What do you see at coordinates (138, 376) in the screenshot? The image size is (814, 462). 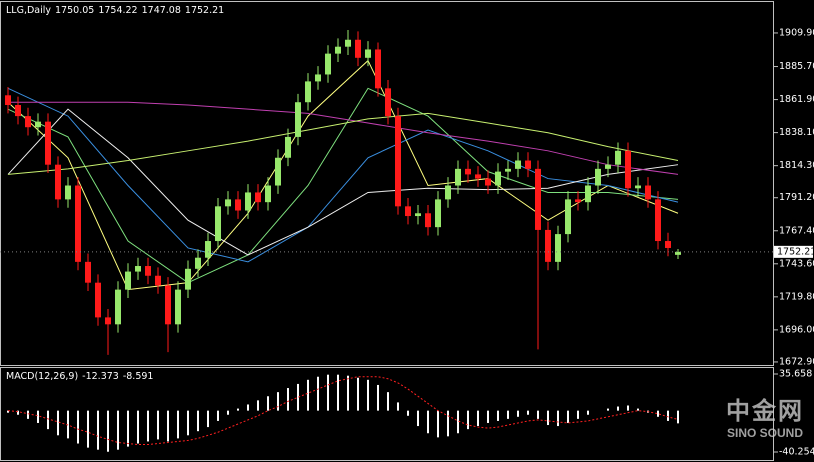 I see `header-value: -8.591` at bounding box center [138, 376].